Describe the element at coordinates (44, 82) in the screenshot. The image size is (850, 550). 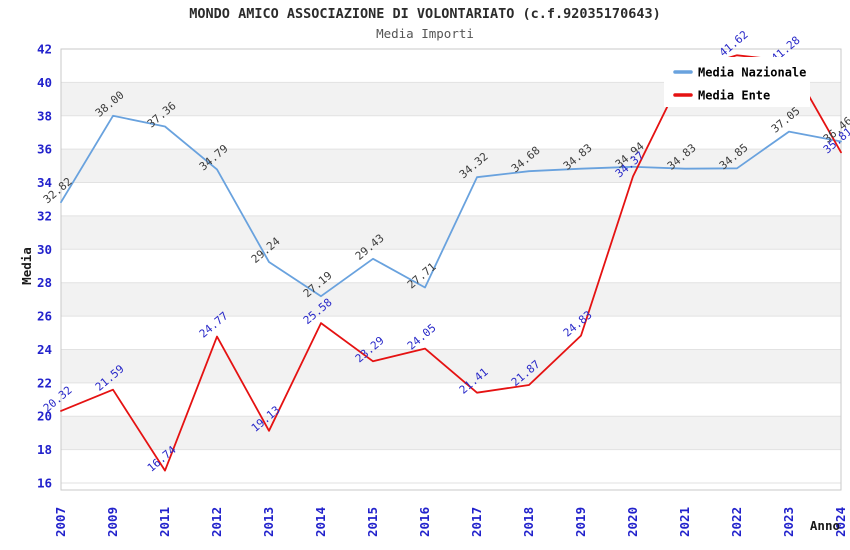
I see `y-tick-label: 40` at that location.